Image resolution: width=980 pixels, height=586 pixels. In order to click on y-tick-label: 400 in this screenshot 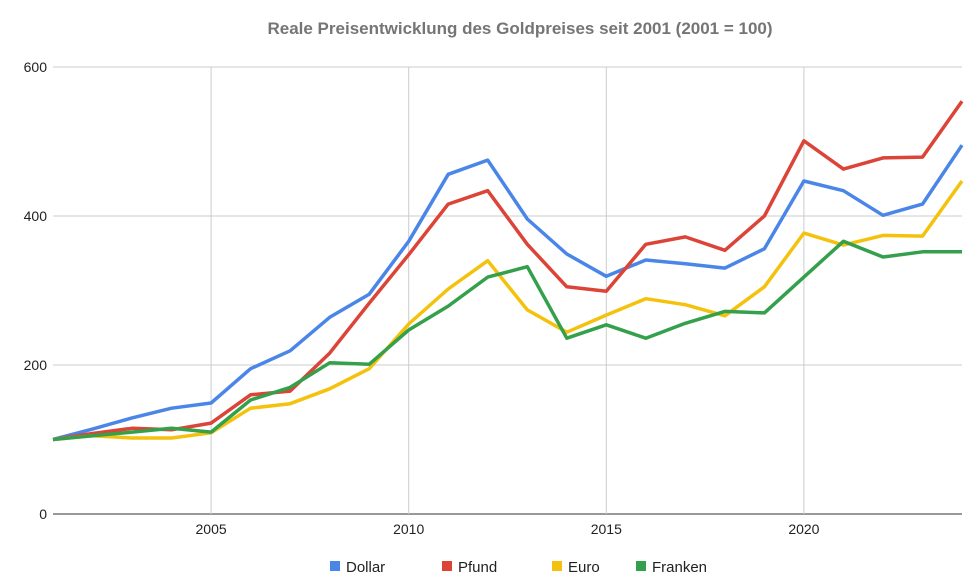, I will do `click(36, 216)`.